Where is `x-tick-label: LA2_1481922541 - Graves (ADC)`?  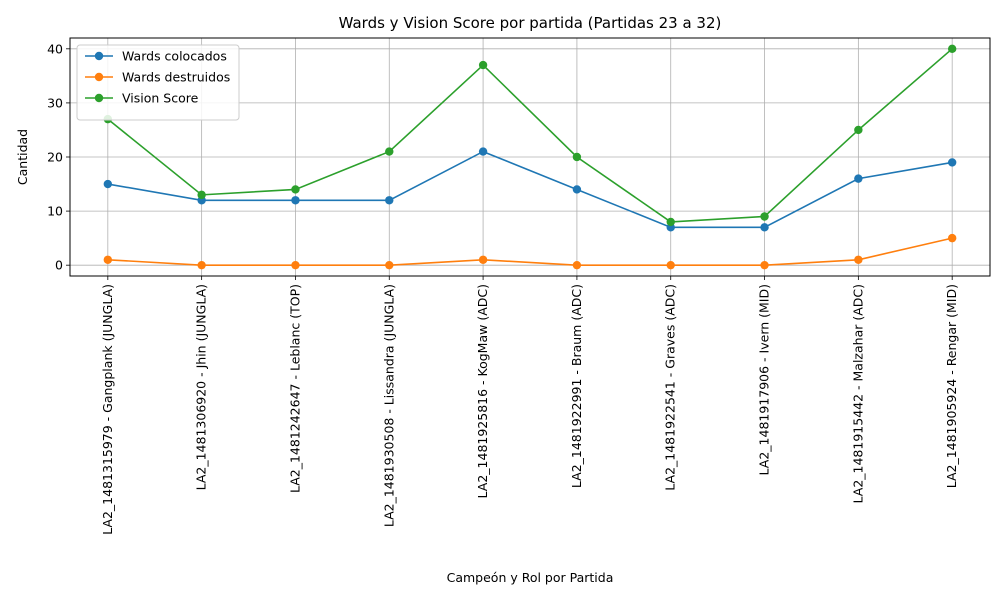
x-tick-label: LA2_1481922541 - Graves (ADC) is located at coordinates (670, 387).